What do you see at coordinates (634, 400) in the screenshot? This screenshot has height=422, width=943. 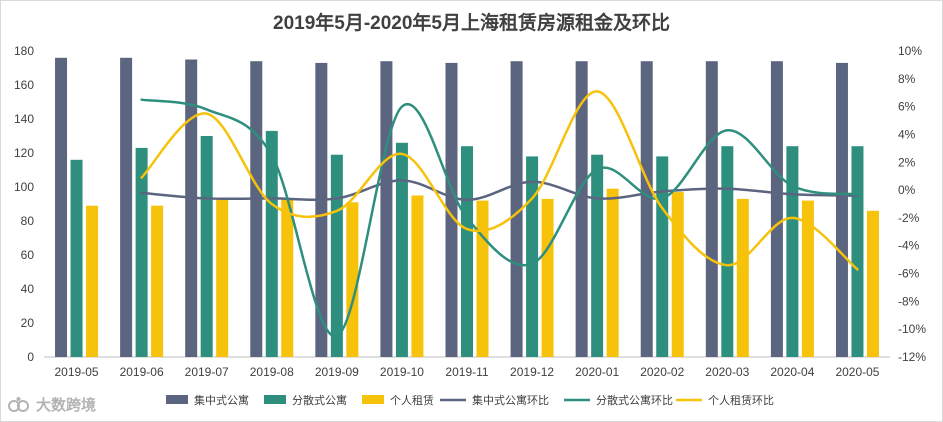 I see `legend-label: 分散式公寓环比` at bounding box center [634, 400].